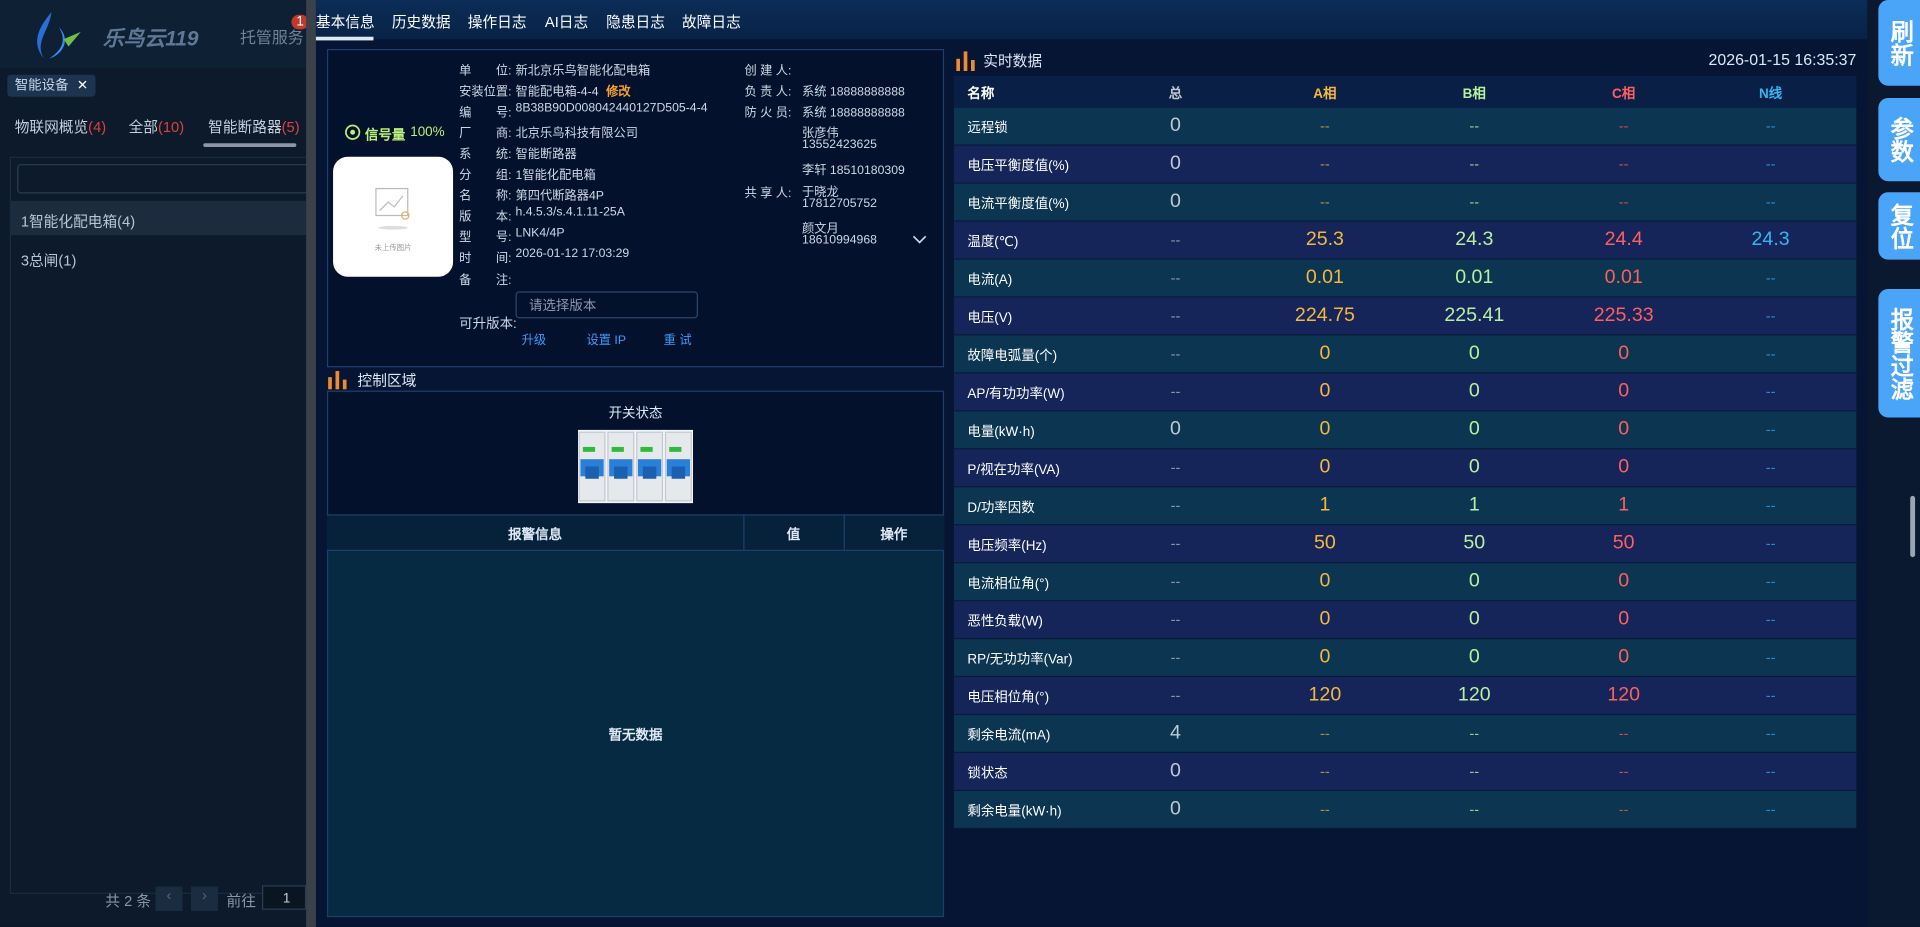 The width and height of the screenshot is (1920, 927). What do you see at coordinates (51, 85) in the screenshot?
I see `tag: 智能设备 ✕` at bounding box center [51, 85].